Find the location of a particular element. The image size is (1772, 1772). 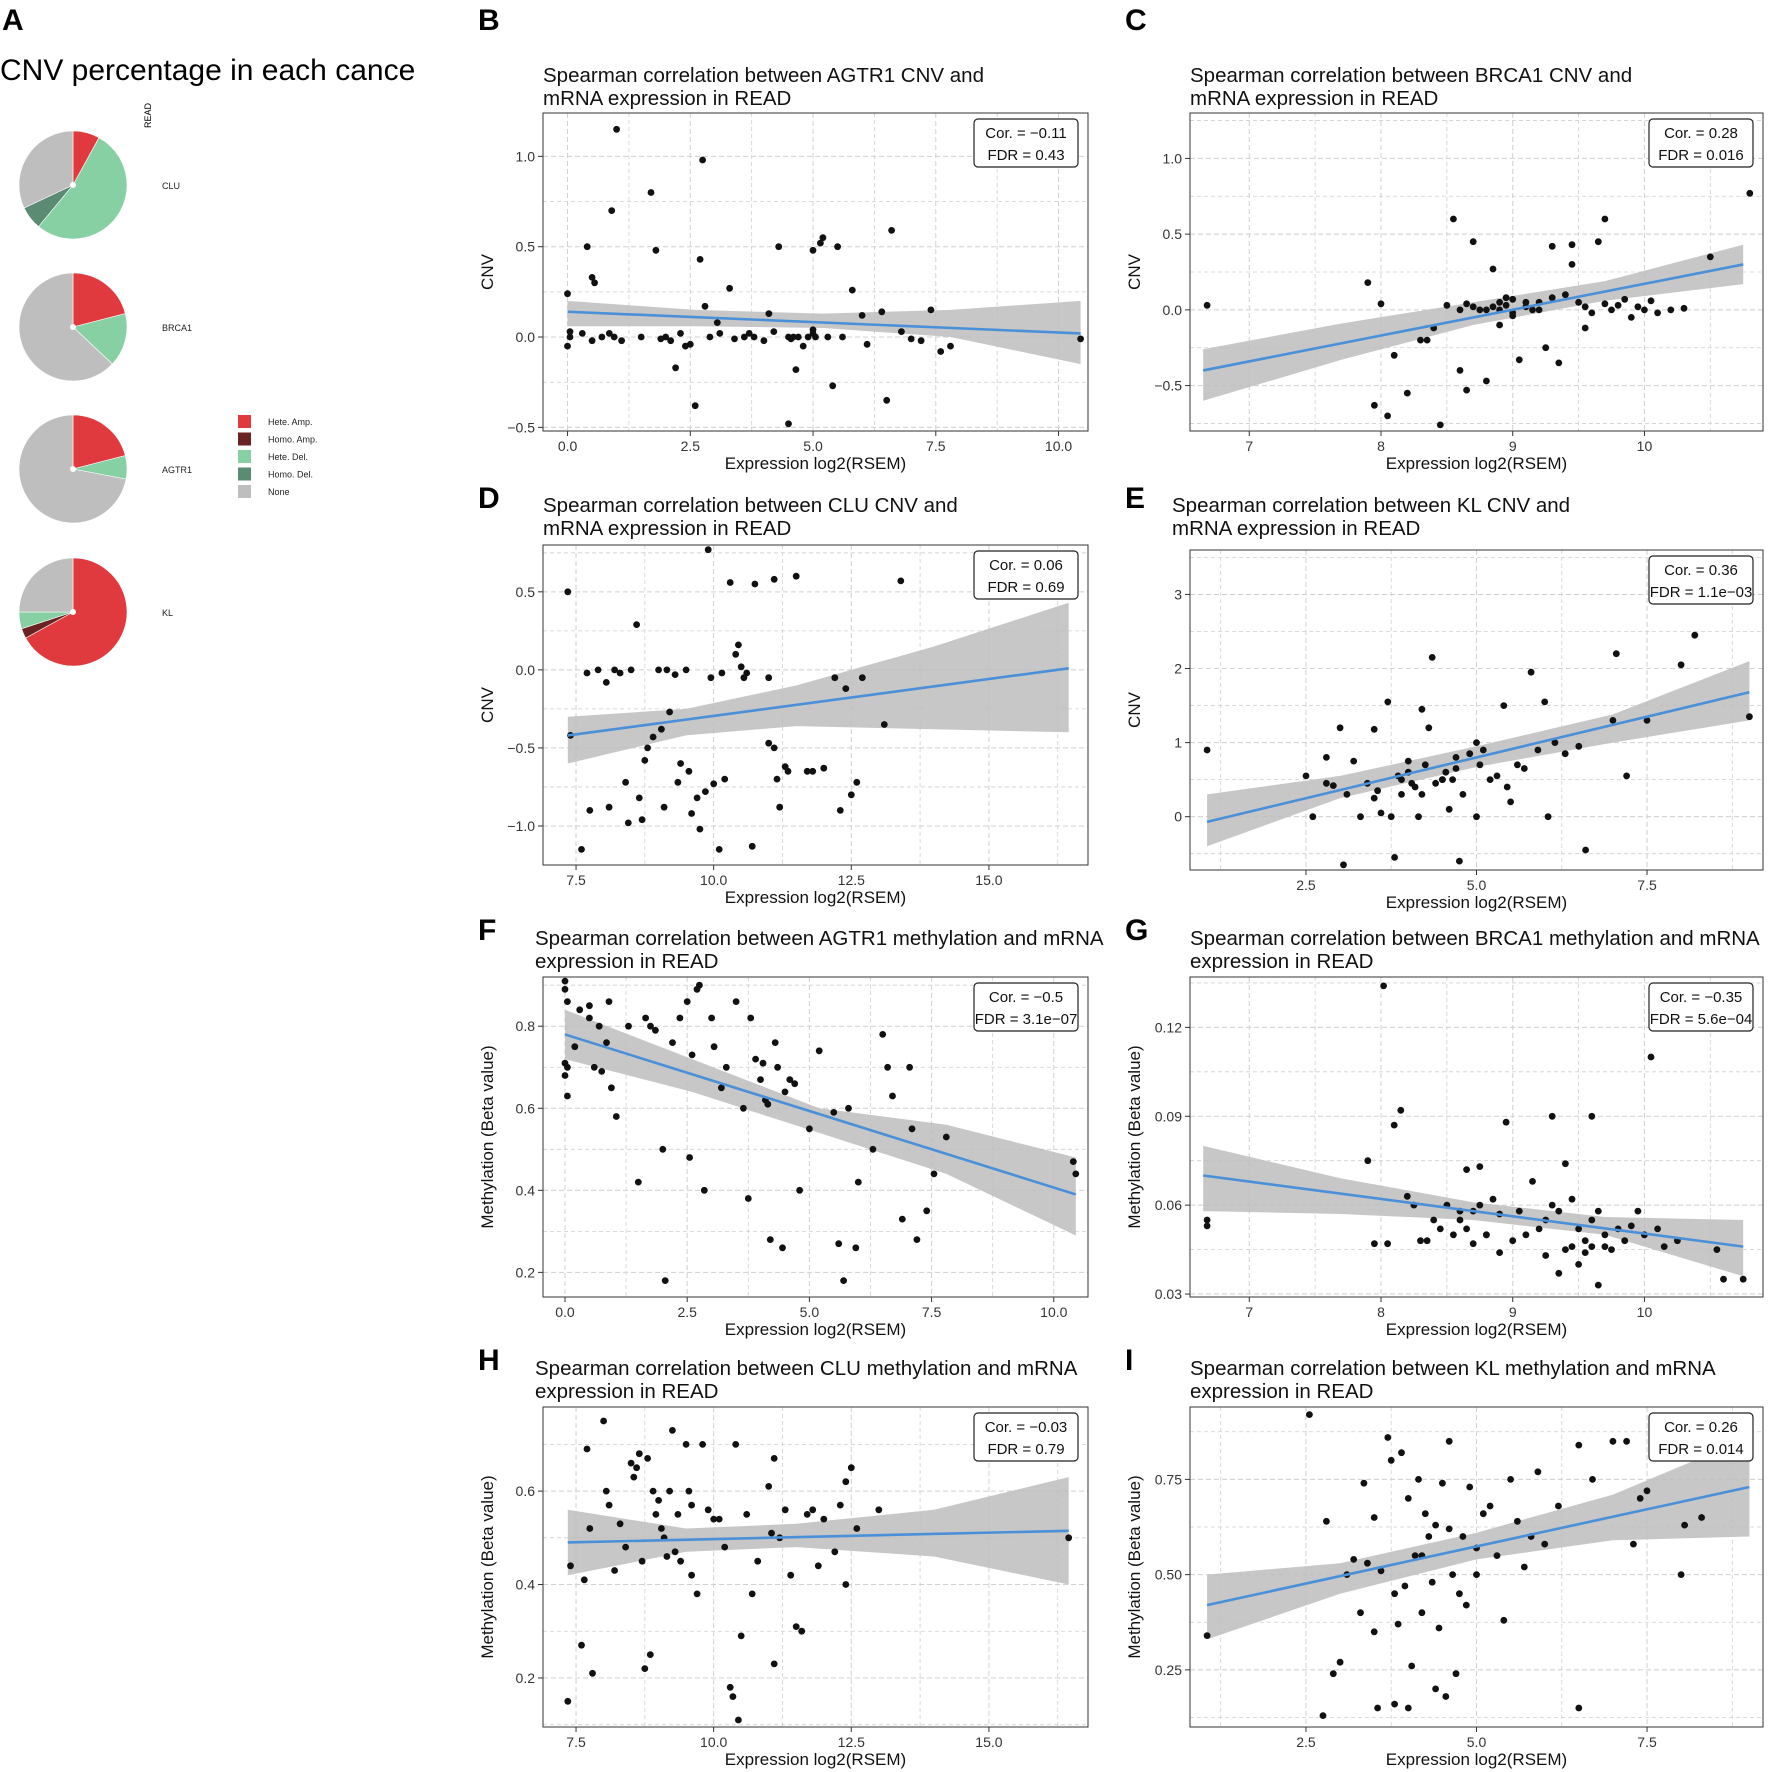

stats-text-h-2: FDR = 0.79 is located at coordinates (1025, 1449).